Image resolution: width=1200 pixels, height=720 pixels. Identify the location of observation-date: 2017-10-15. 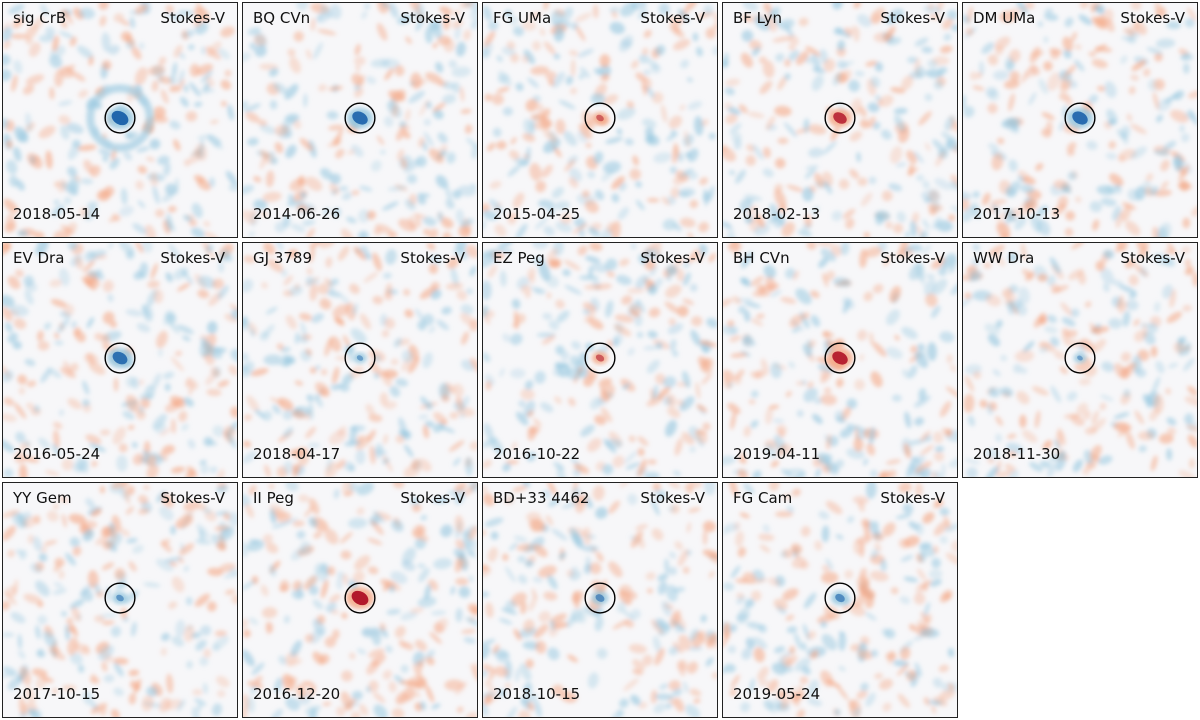
(57, 694).